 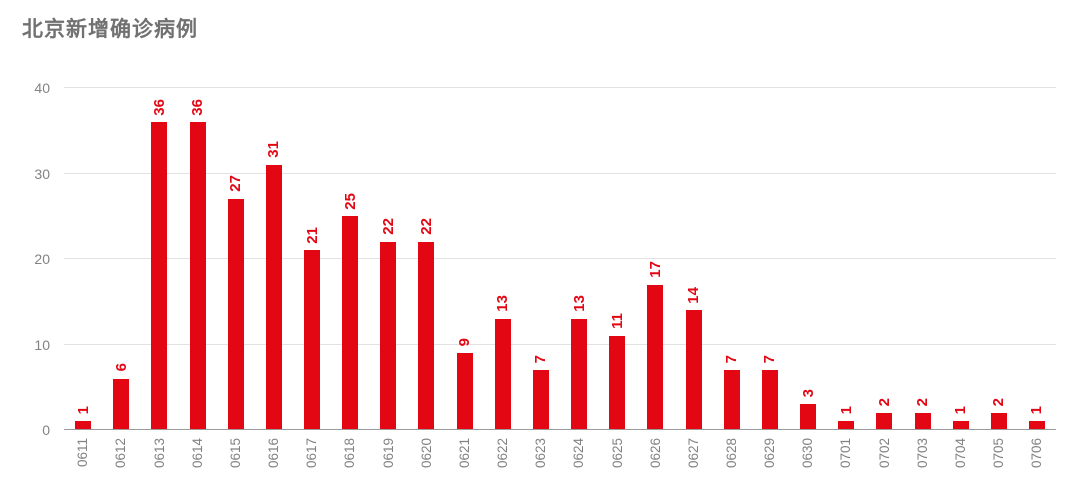 I want to click on bar-slot: 36, so click(x=159, y=259).